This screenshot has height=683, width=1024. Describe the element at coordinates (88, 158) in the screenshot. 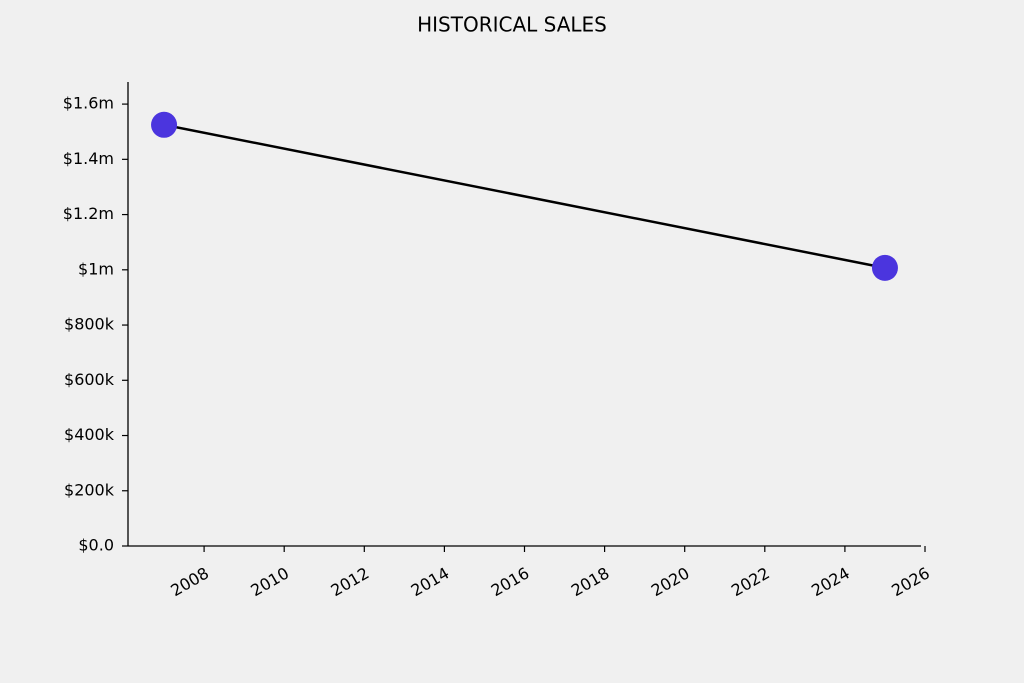

I see `y-tick-label: $1.4m` at that location.